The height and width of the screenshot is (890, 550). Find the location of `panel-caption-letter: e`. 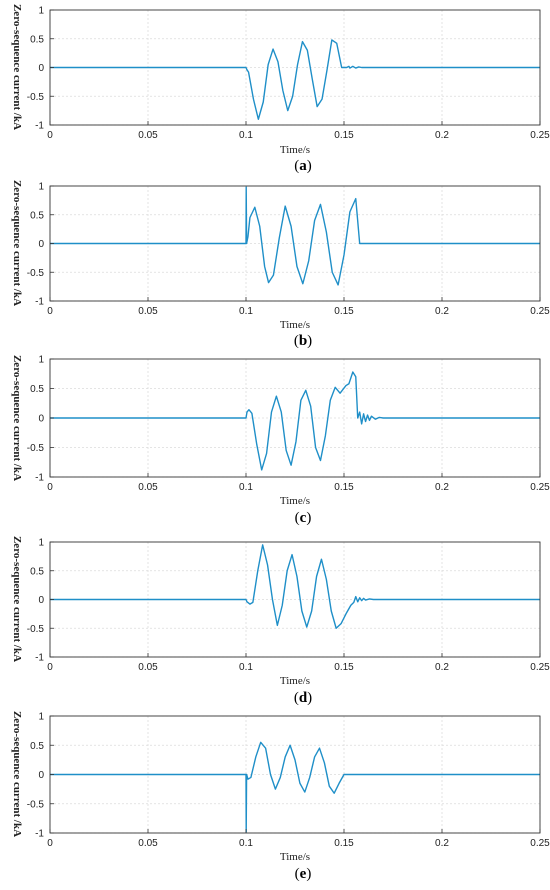

panel-caption-letter: e is located at coordinates (303, 874).